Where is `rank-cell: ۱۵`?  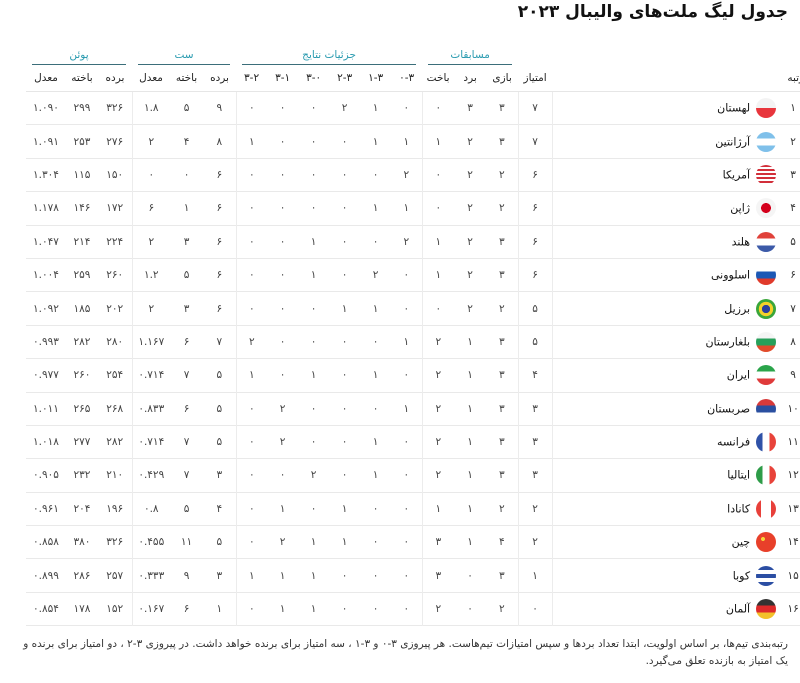
rank-cell: ۱۵ is located at coordinates (793, 575).